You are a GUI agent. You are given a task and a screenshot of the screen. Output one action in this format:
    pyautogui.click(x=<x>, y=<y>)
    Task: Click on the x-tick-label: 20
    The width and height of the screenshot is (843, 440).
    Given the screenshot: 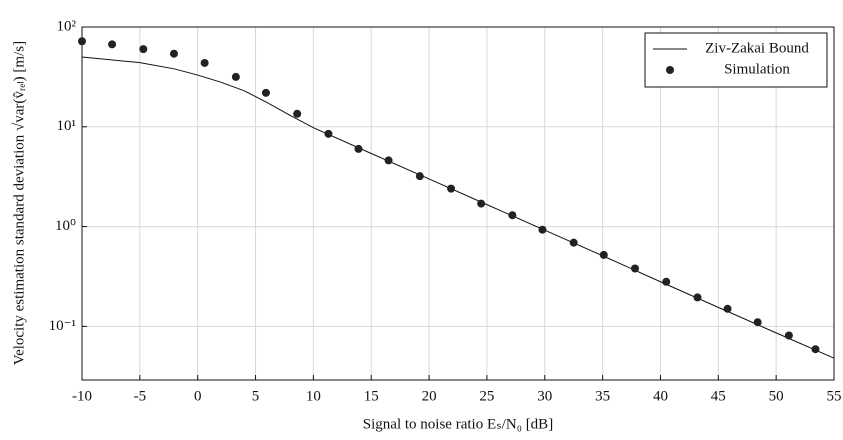 What is the action you would take?
    pyautogui.click(x=429, y=396)
    